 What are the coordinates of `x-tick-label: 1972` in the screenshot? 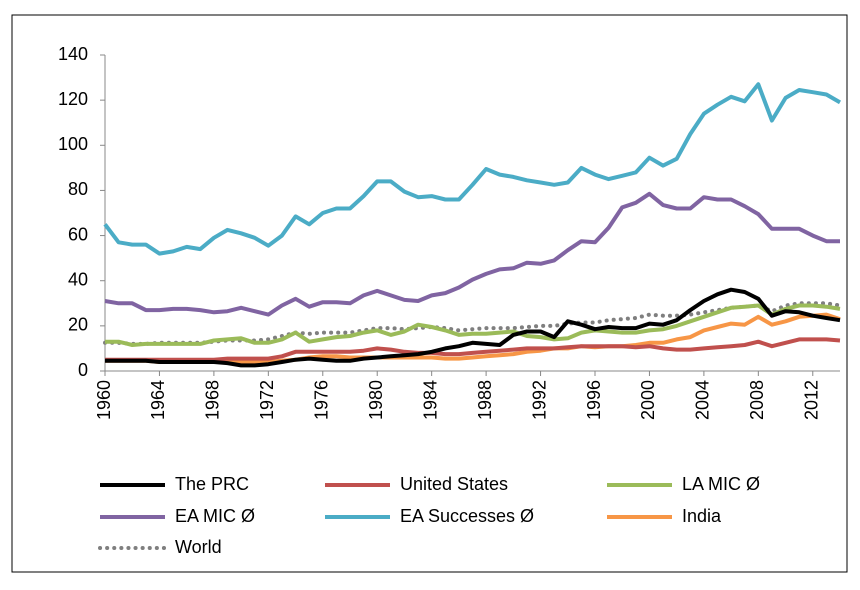 It's located at (267, 400).